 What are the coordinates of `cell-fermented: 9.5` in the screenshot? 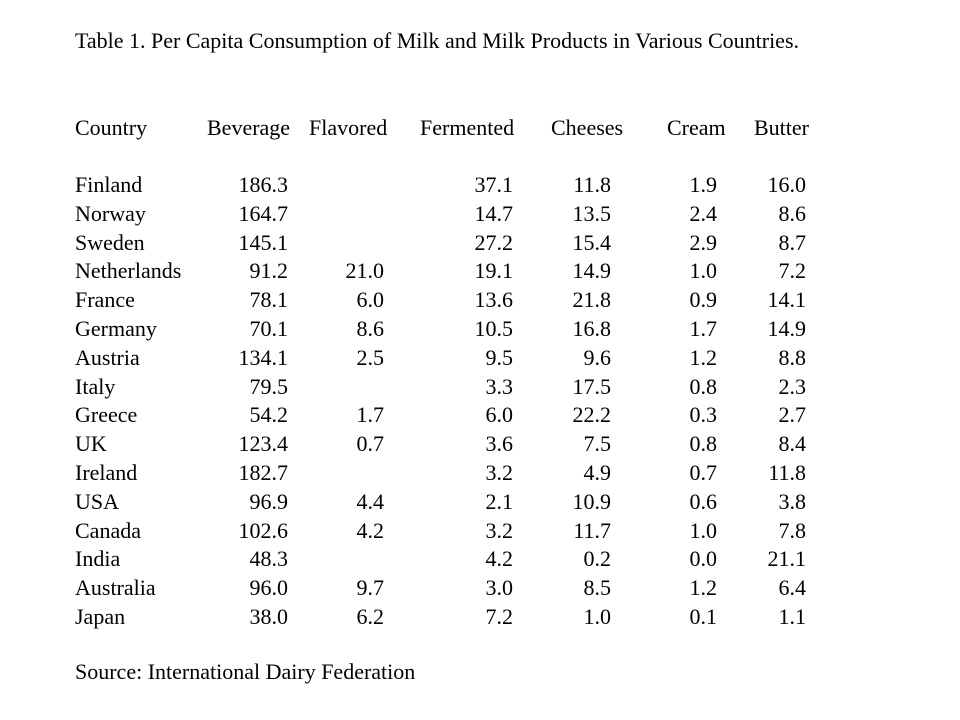 It's located at (499, 357).